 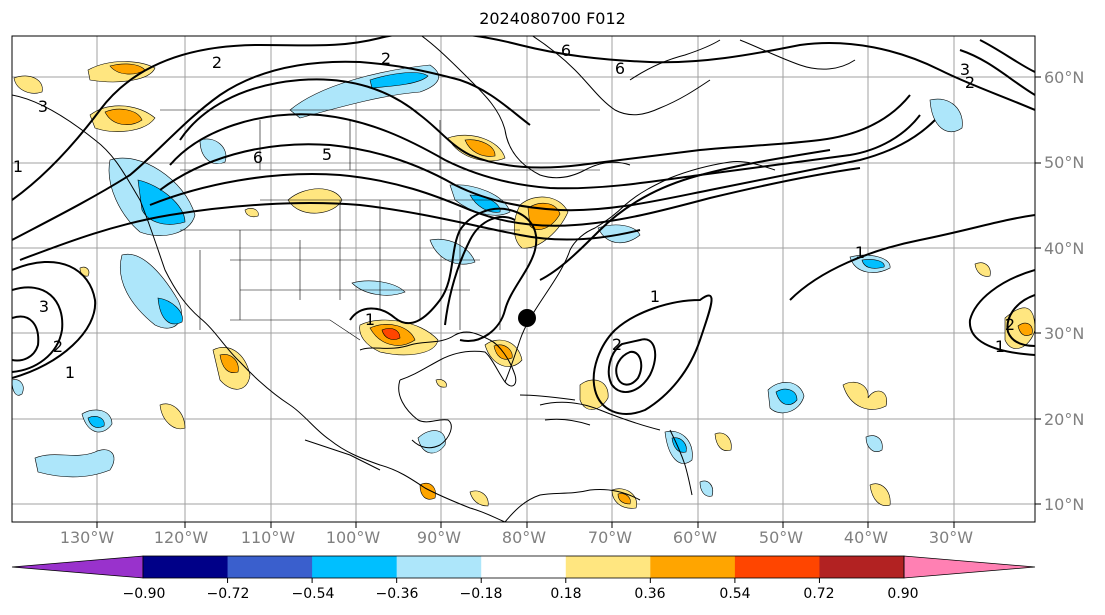 I want to click on colorbar-tick-label: 0.90, so click(x=903, y=594).